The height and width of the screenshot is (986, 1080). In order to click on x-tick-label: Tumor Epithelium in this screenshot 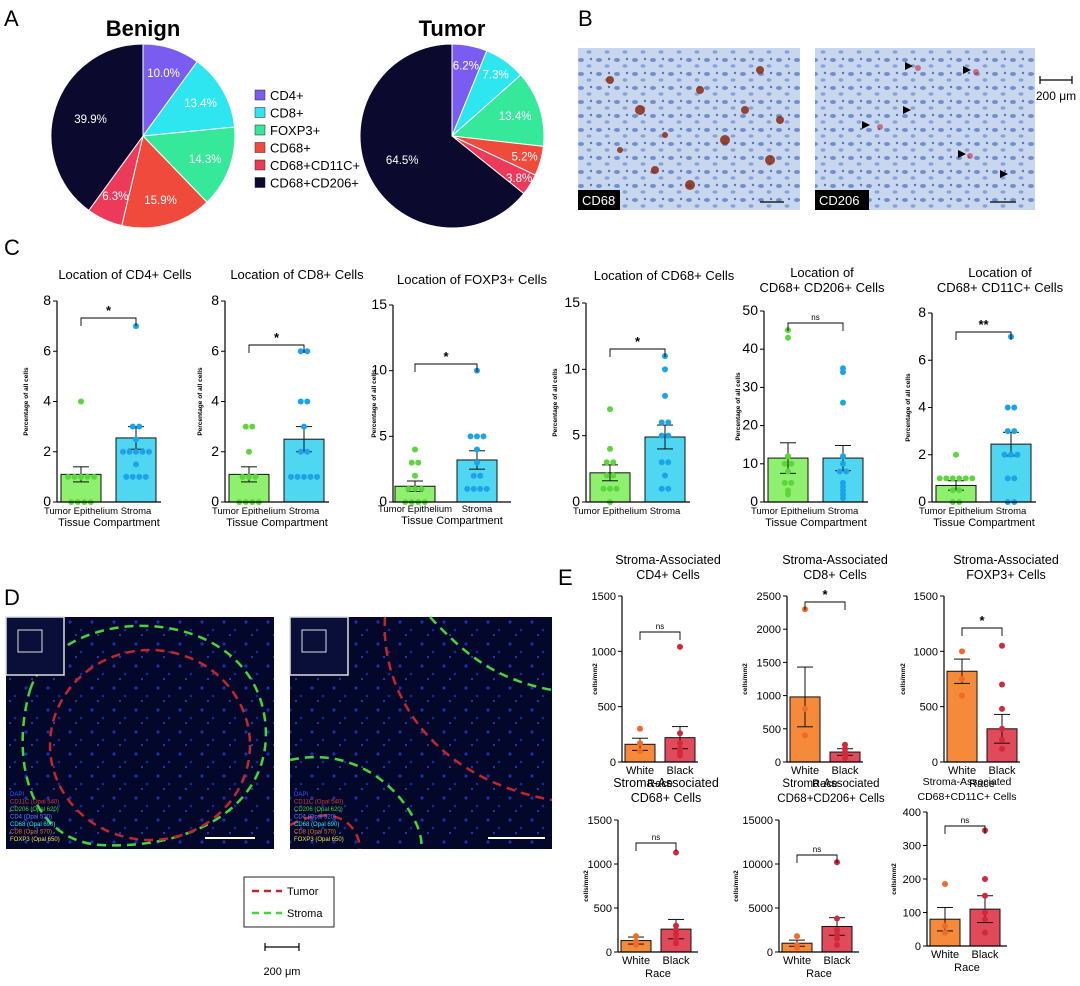, I will do `click(610, 511)`.